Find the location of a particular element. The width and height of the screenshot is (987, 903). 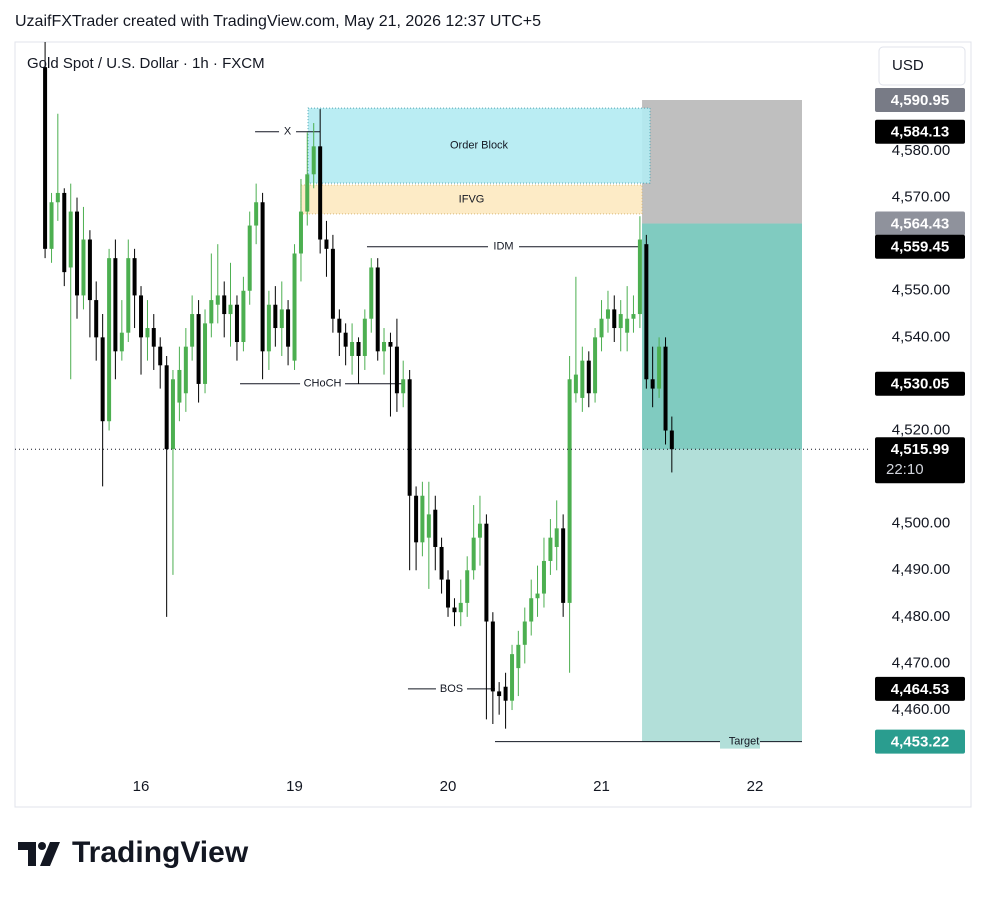

last-price-badge is located at coordinates (920, 460).